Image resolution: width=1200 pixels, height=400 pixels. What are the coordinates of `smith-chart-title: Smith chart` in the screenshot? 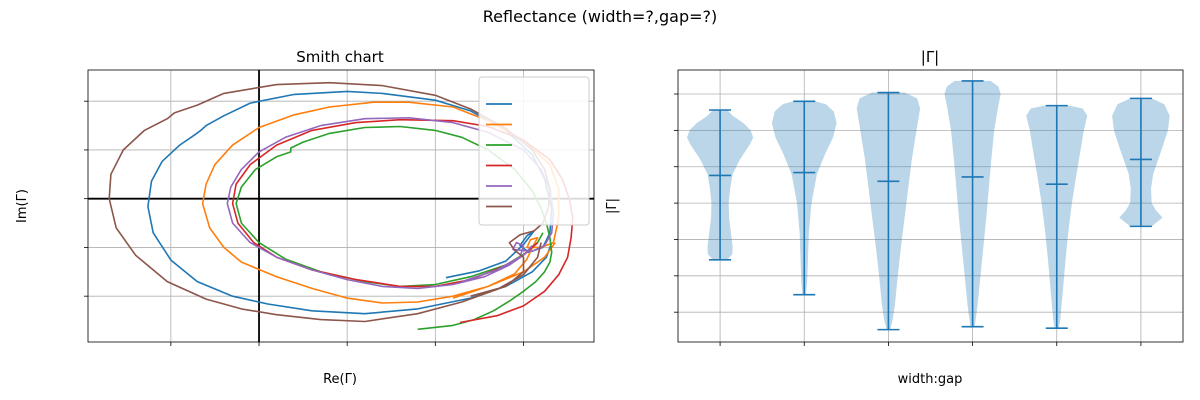 It's located at (340, 57).